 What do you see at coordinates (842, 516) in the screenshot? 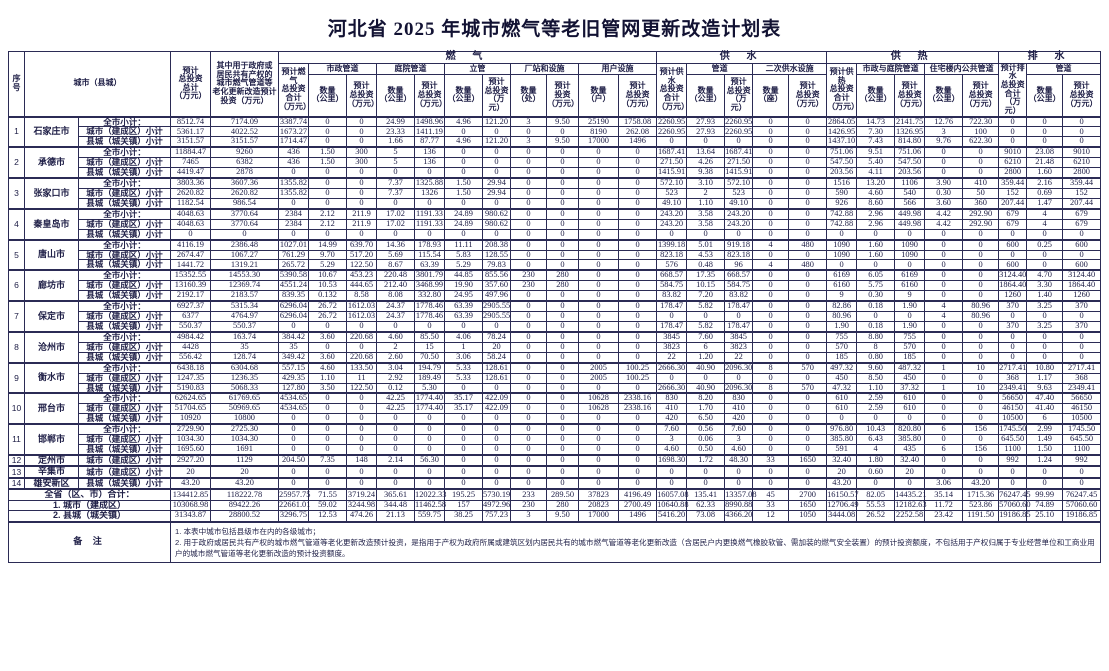
I see `total-cell: 3444.08` at bounding box center [842, 516].